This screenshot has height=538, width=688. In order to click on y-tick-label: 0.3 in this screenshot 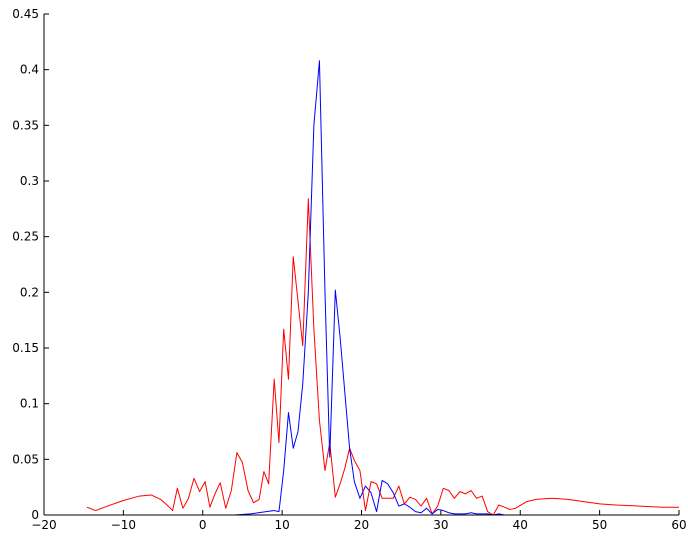, I will do `click(29, 181)`.